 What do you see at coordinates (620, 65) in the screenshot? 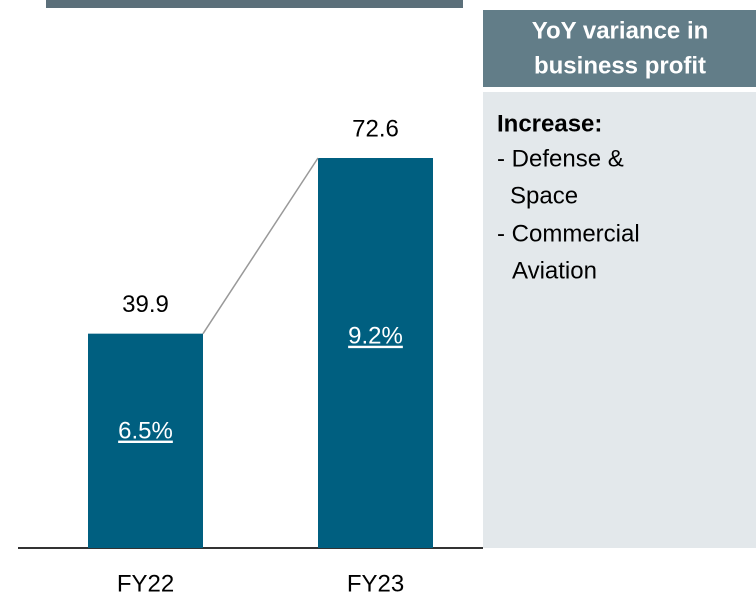
I see `panel-title: business profit` at bounding box center [620, 65].